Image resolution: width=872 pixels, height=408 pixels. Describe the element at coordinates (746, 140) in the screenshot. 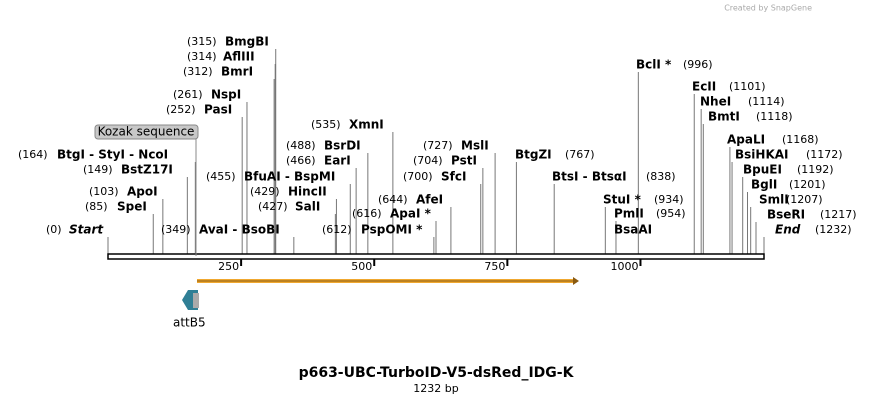

I see `enzyme-name: ApaLI` at that location.